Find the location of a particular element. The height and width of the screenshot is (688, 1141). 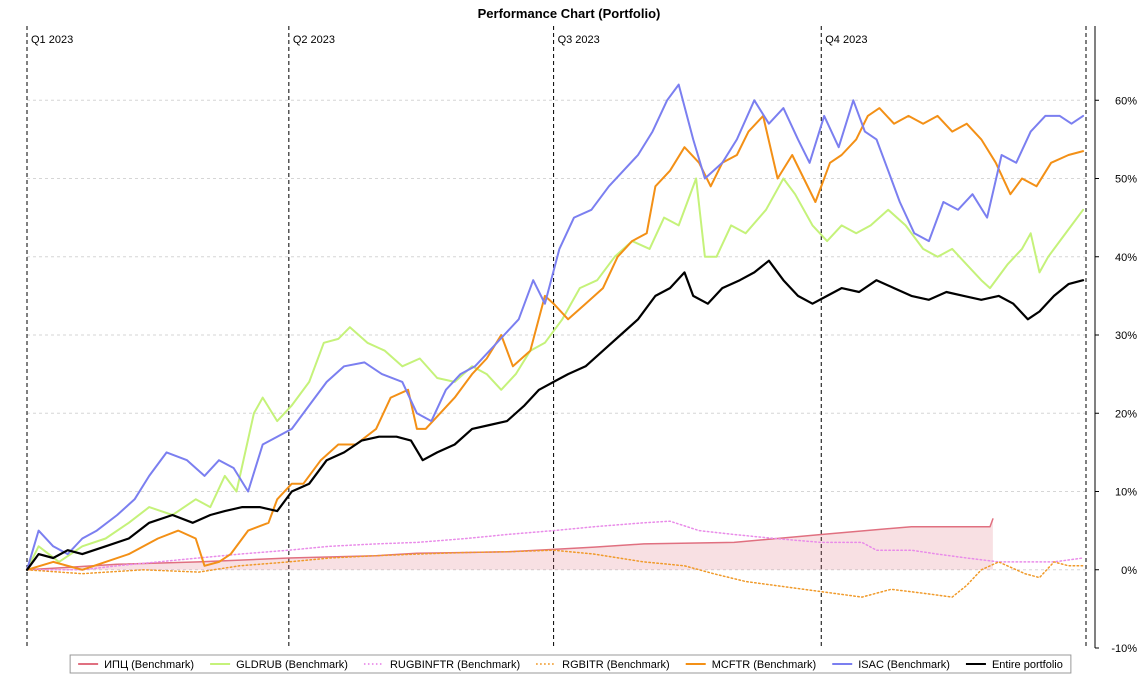

y-tick-label: 10% is located at coordinates (1126, 493).